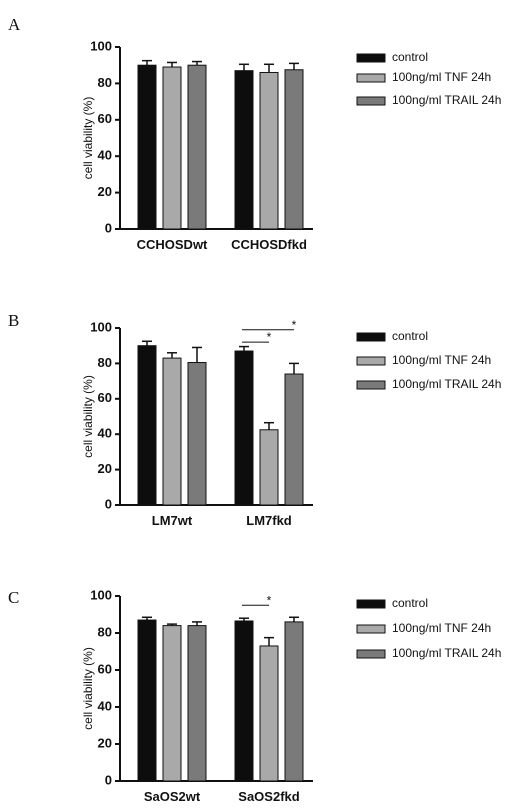 This screenshot has height=811, width=519. Describe the element at coordinates (172, 796) in the screenshot. I see `category-label: SaOS2wt` at that location.